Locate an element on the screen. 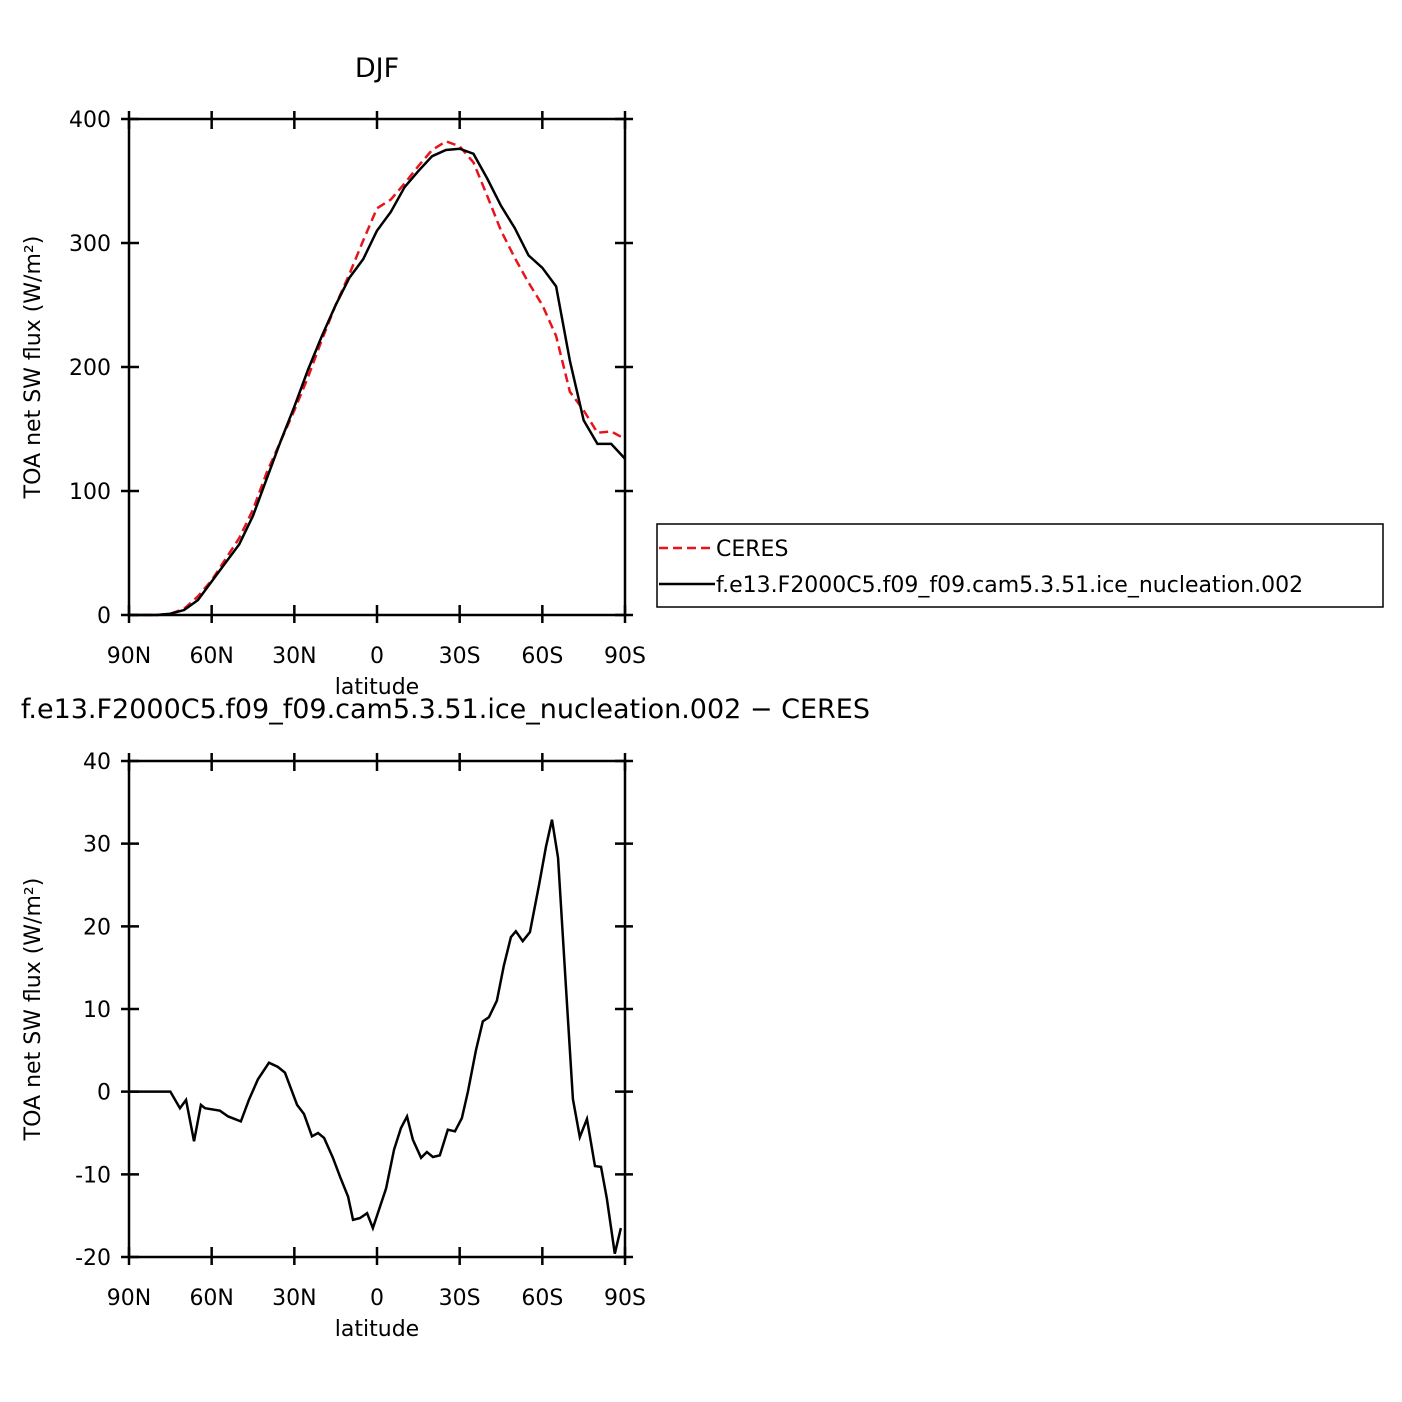 The height and width of the screenshot is (1402, 1402). y-tick-label: 30 is located at coordinates (97, 845).